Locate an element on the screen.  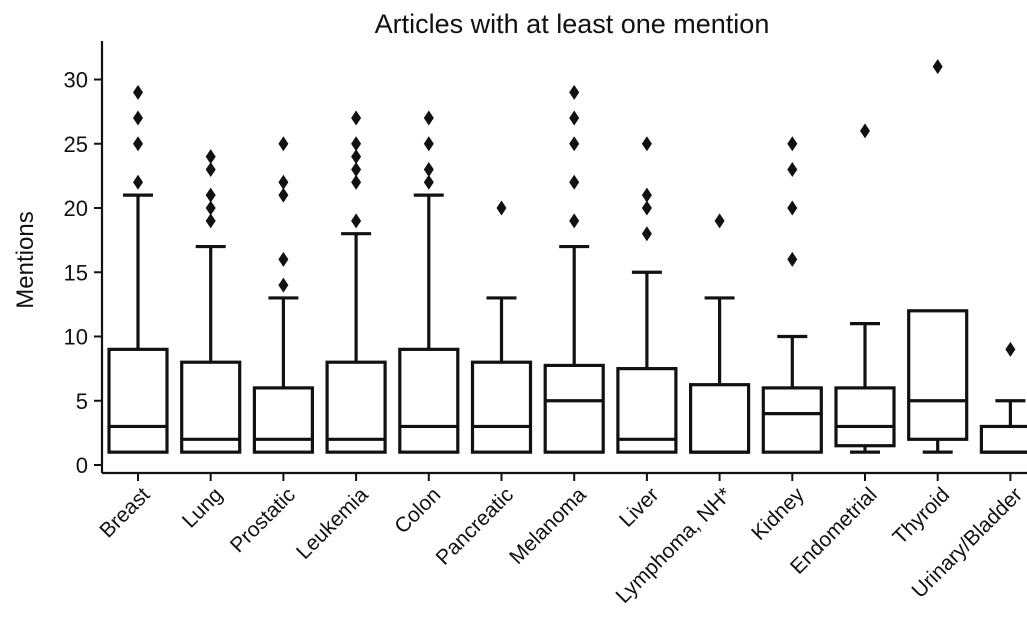
x-tick-label: Leukemia is located at coordinates (332, 523).